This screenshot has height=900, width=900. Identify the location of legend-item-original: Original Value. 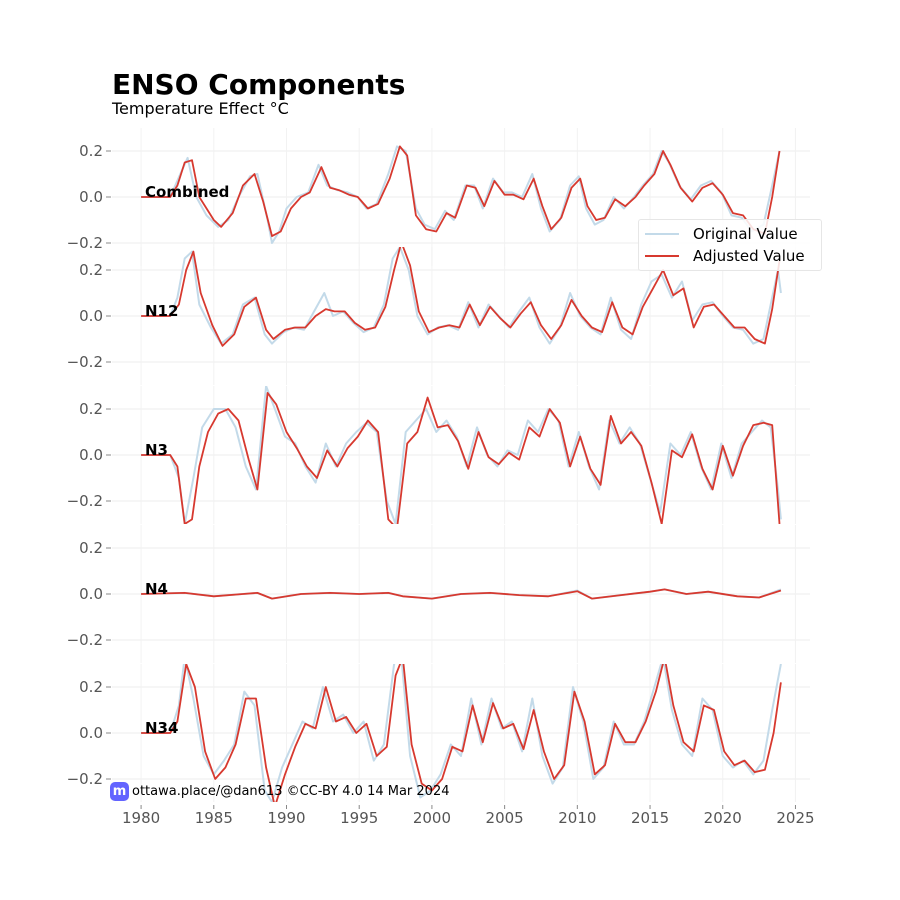
(721, 234).